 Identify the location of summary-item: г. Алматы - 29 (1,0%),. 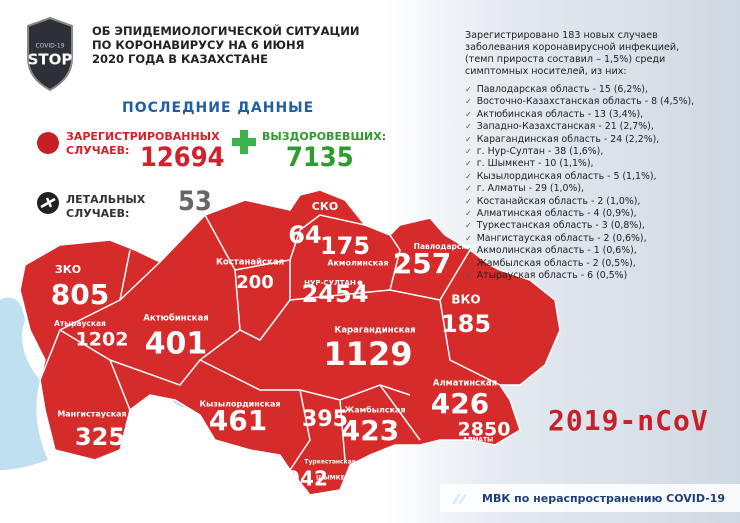
(596, 189).